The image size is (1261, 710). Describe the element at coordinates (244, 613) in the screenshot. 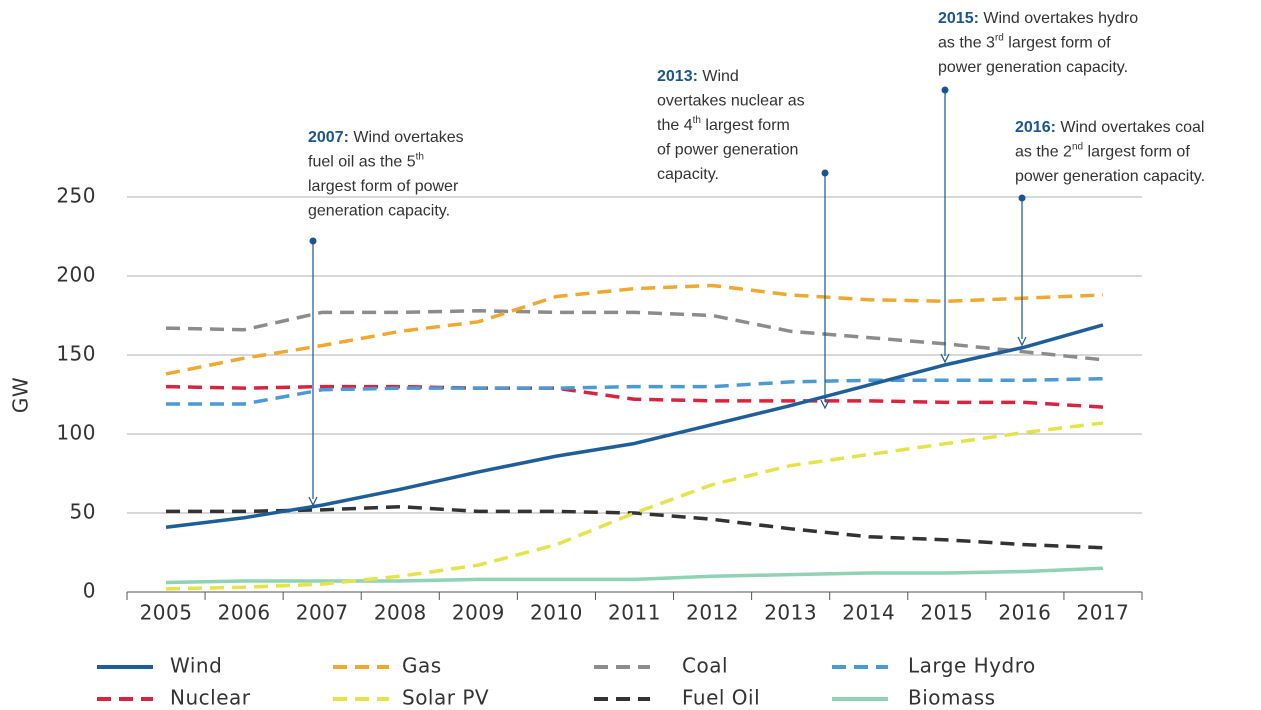

I see `x-tick-label: 2006` at that location.